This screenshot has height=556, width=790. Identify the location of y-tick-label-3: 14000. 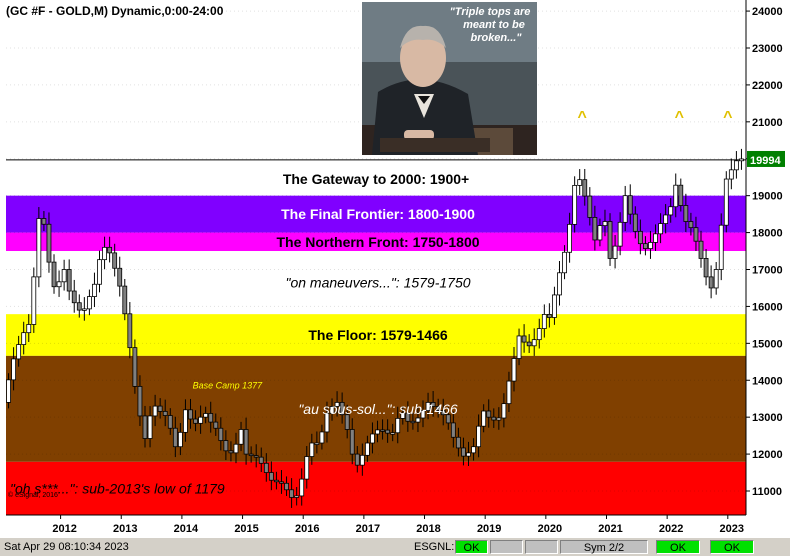
(767, 381).